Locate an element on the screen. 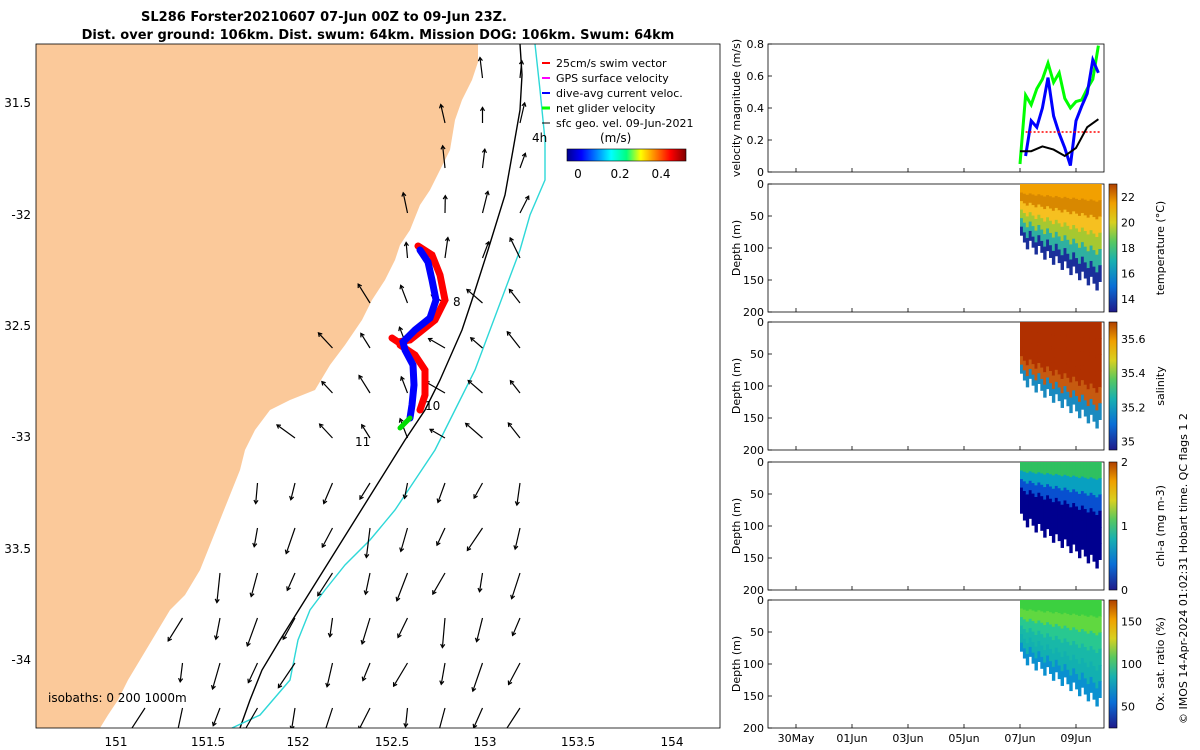 The width and height of the screenshot is (1200, 750). track-label-11: 11 is located at coordinates (362, 442).